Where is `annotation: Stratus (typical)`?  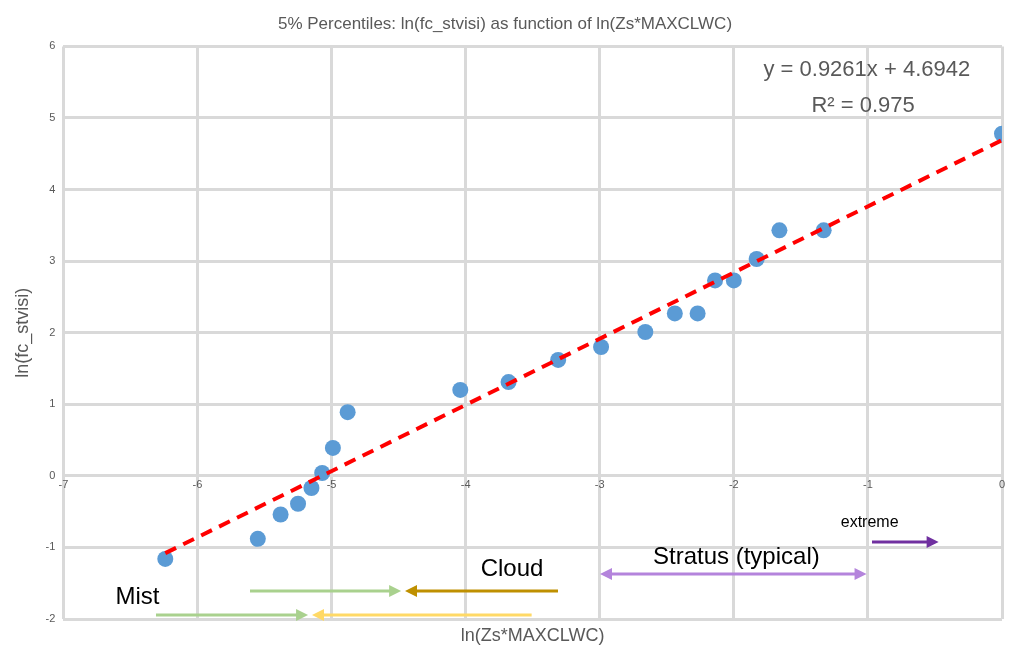 annotation: Stratus (typical) is located at coordinates (736, 556).